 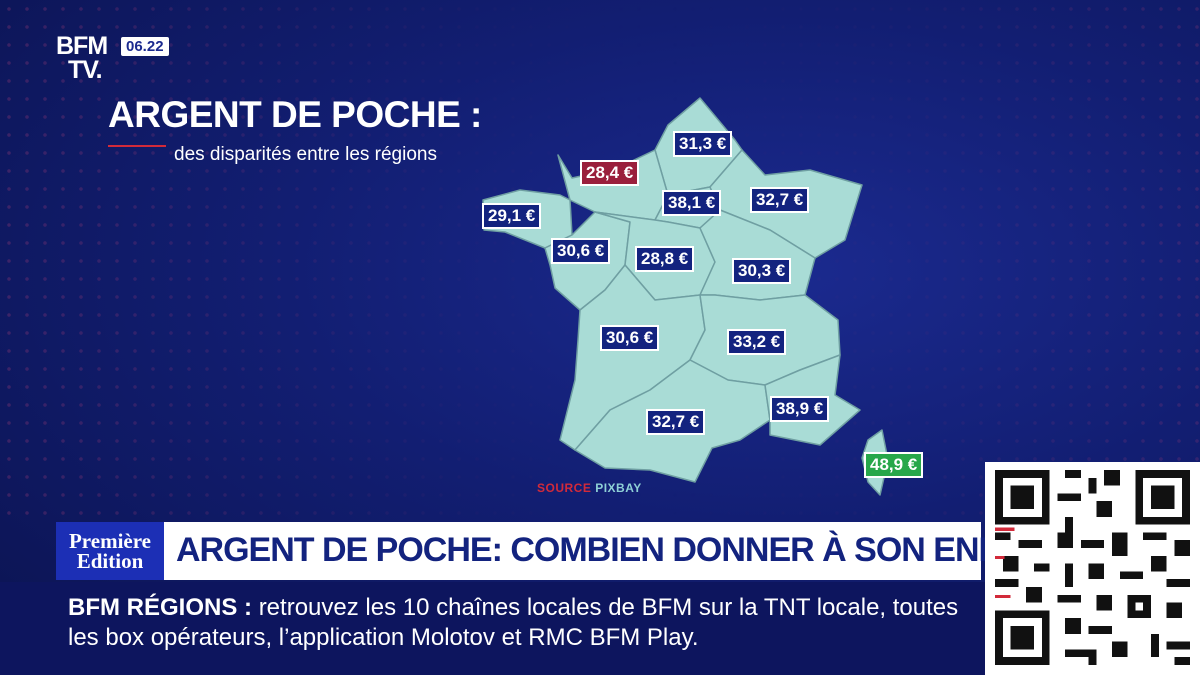 I want to click on source-label: SOURCE, so click(x=564, y=488).